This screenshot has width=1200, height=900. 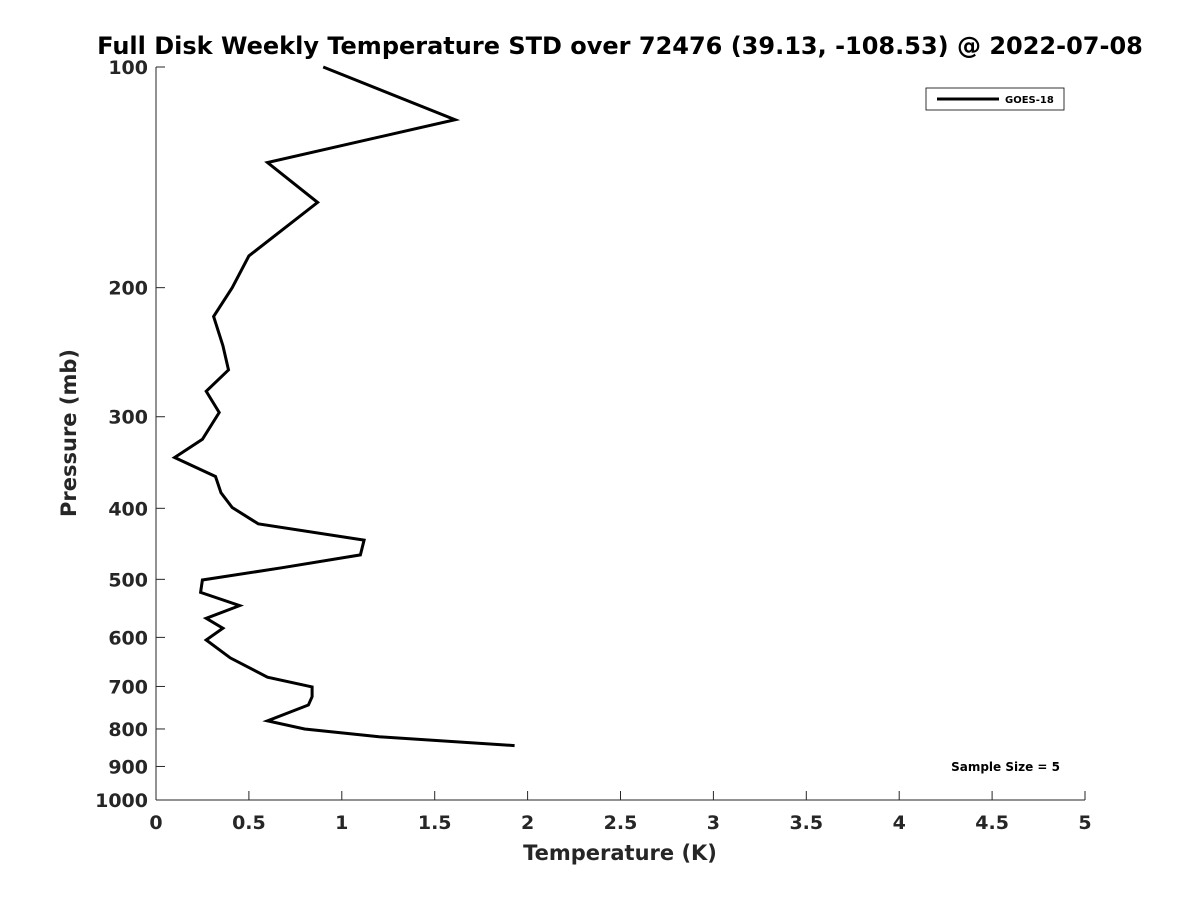 I want to click on y-tick-label: 100, so click(x=128, y=68).